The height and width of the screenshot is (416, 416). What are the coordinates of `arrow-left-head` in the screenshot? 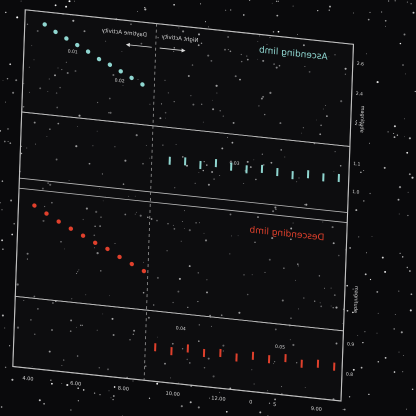 It's located at (127, 44).